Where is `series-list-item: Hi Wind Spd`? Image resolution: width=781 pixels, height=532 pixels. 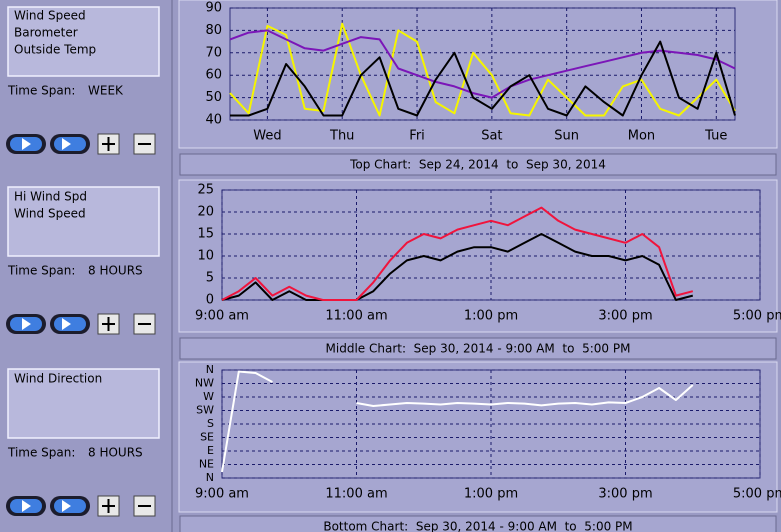
series-list-item: Hi Wind Spd is located at coordinates (50, 197).